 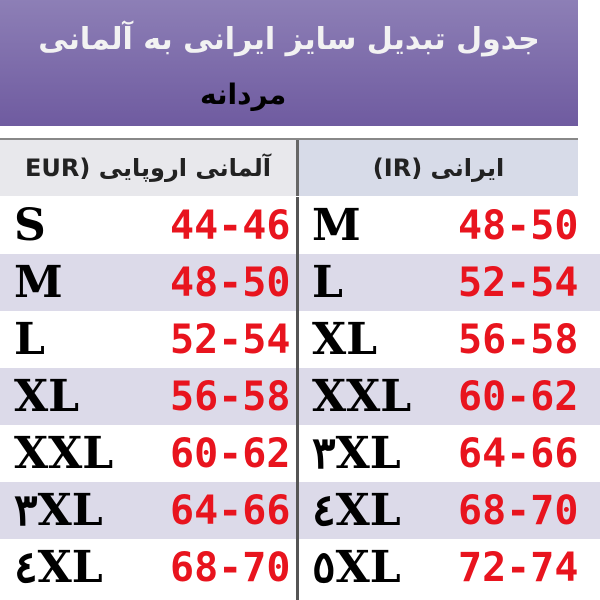 I want to click on table-row: M 48-50 L 52-54, so click(x=300, y=282).